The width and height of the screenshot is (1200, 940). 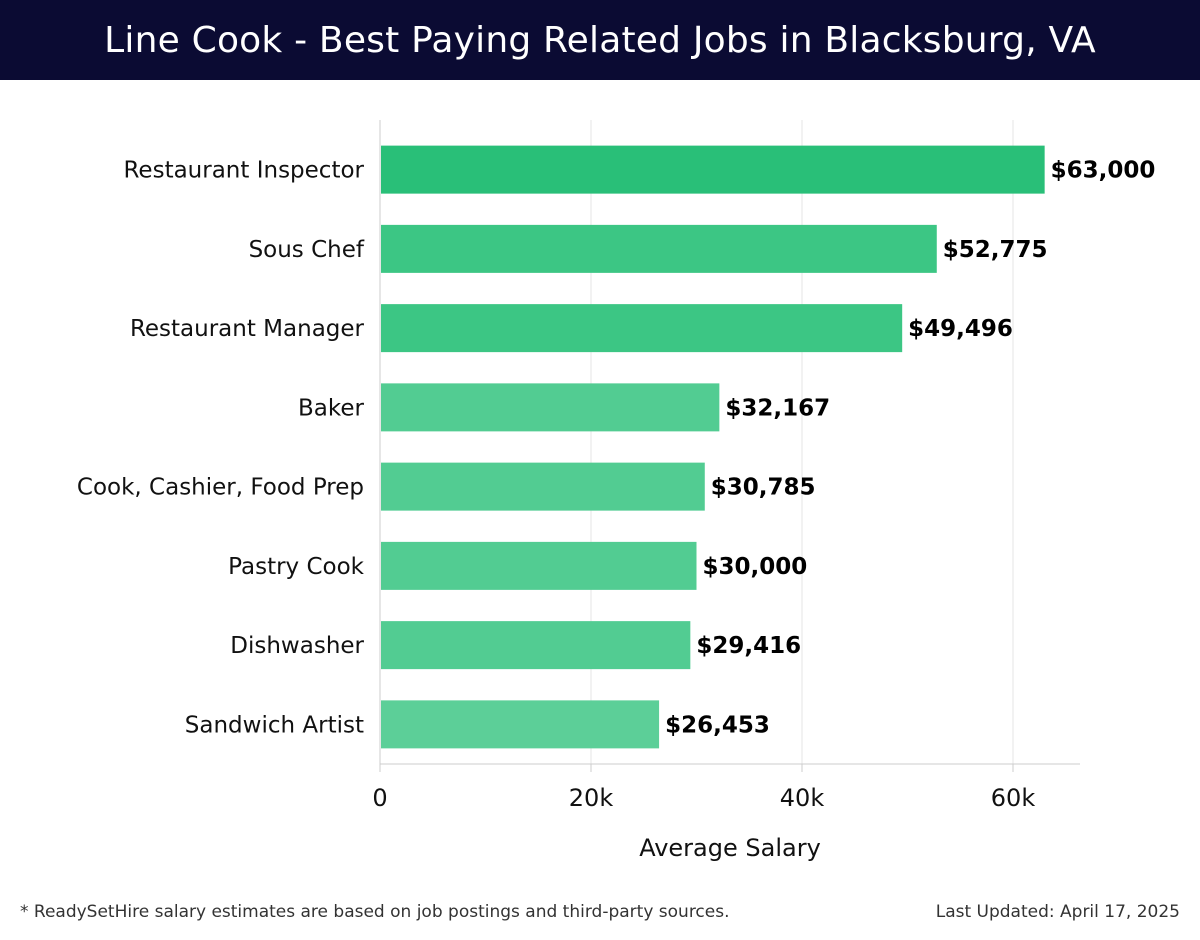 I want to click on category-label: Restaurant Manager, so click(x=247, y=329).